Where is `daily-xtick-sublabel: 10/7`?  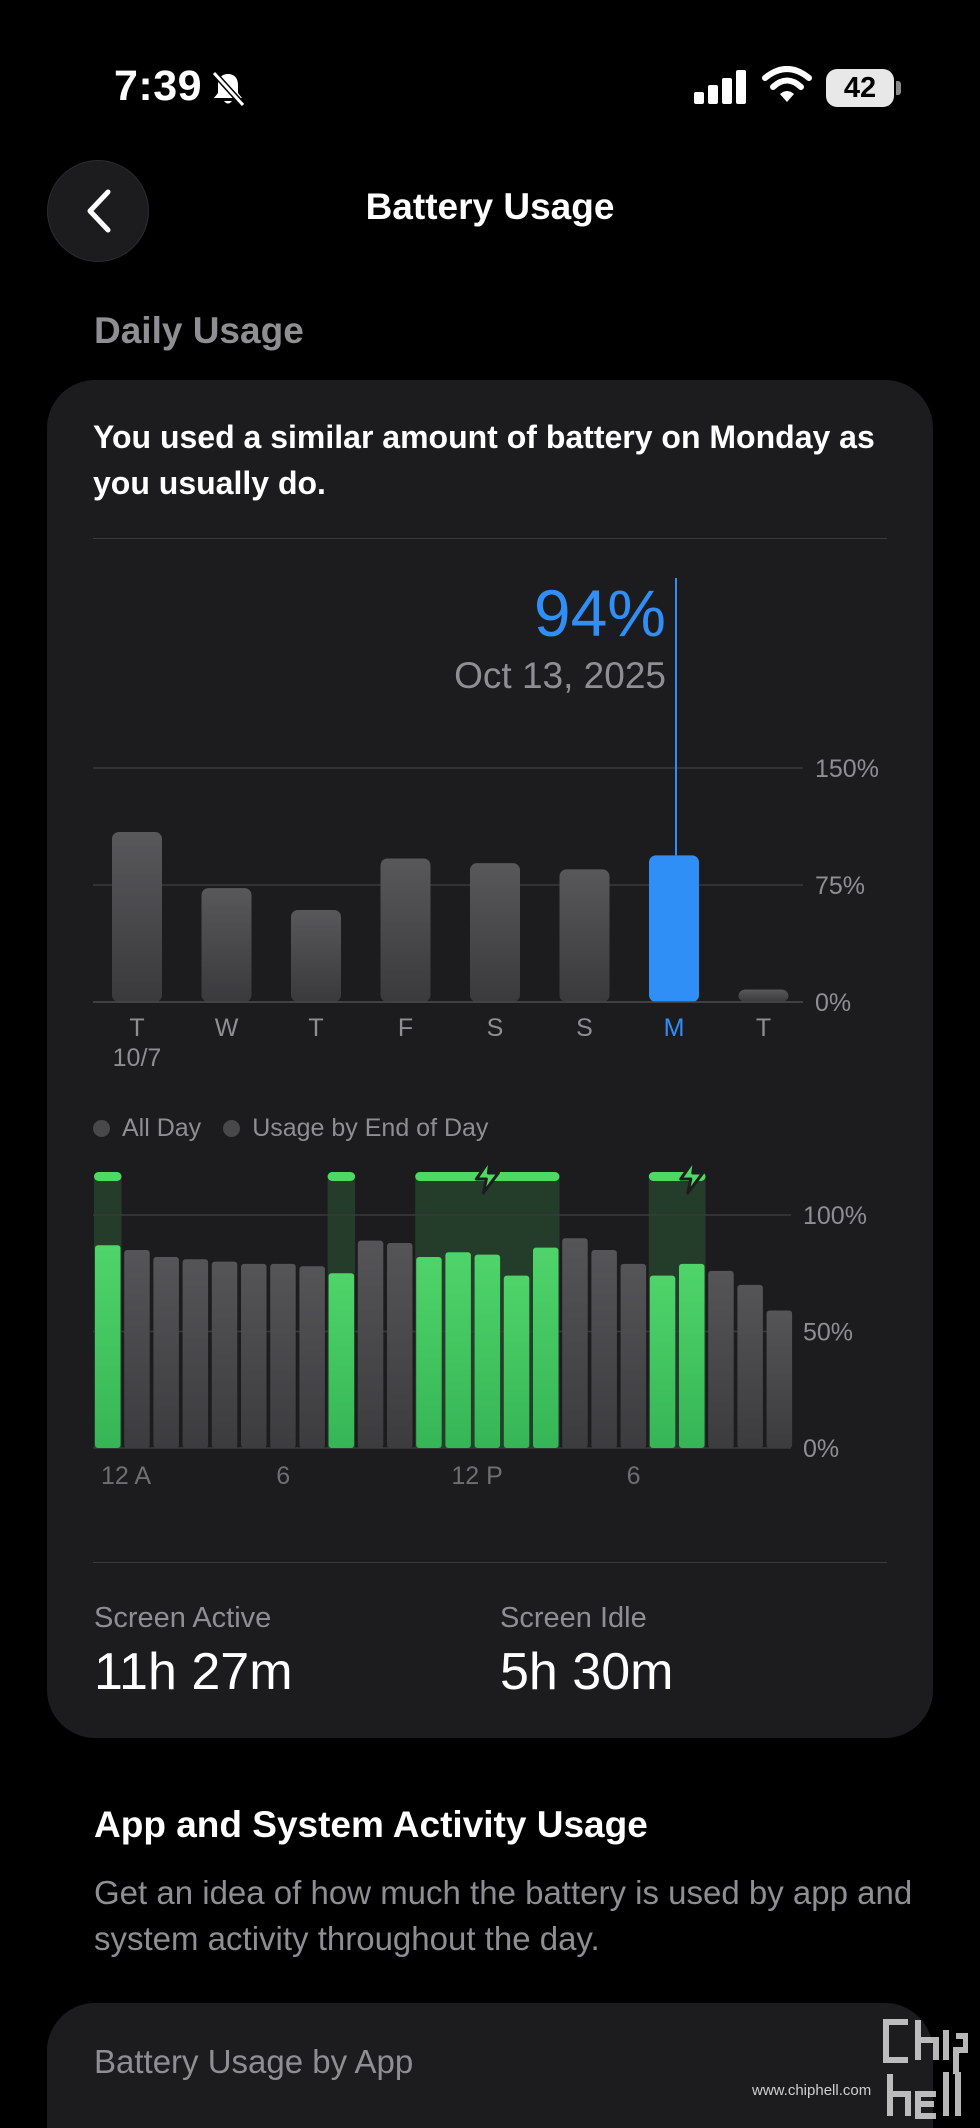
daily-xtick-sublabel: 10/7 is located at coordinates (137, 1058).